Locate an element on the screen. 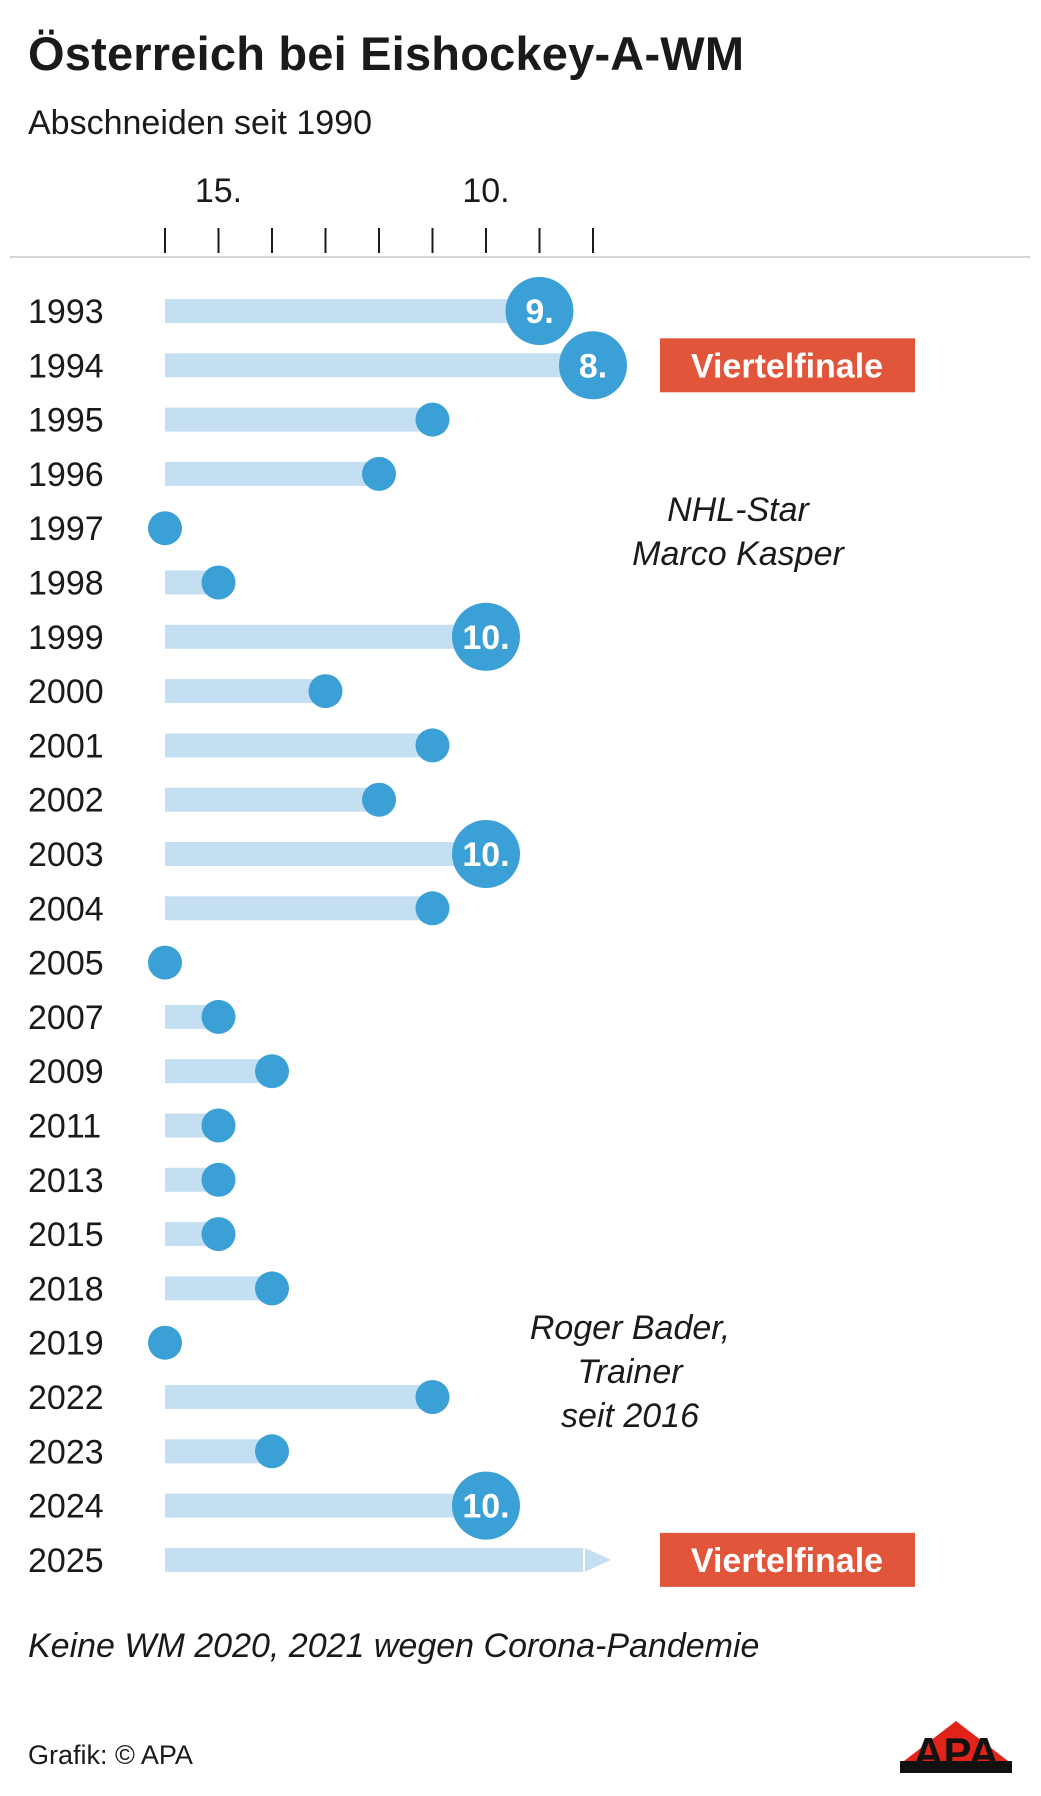  player-caption: Marco Kasper is located at coordinates (738, 554).